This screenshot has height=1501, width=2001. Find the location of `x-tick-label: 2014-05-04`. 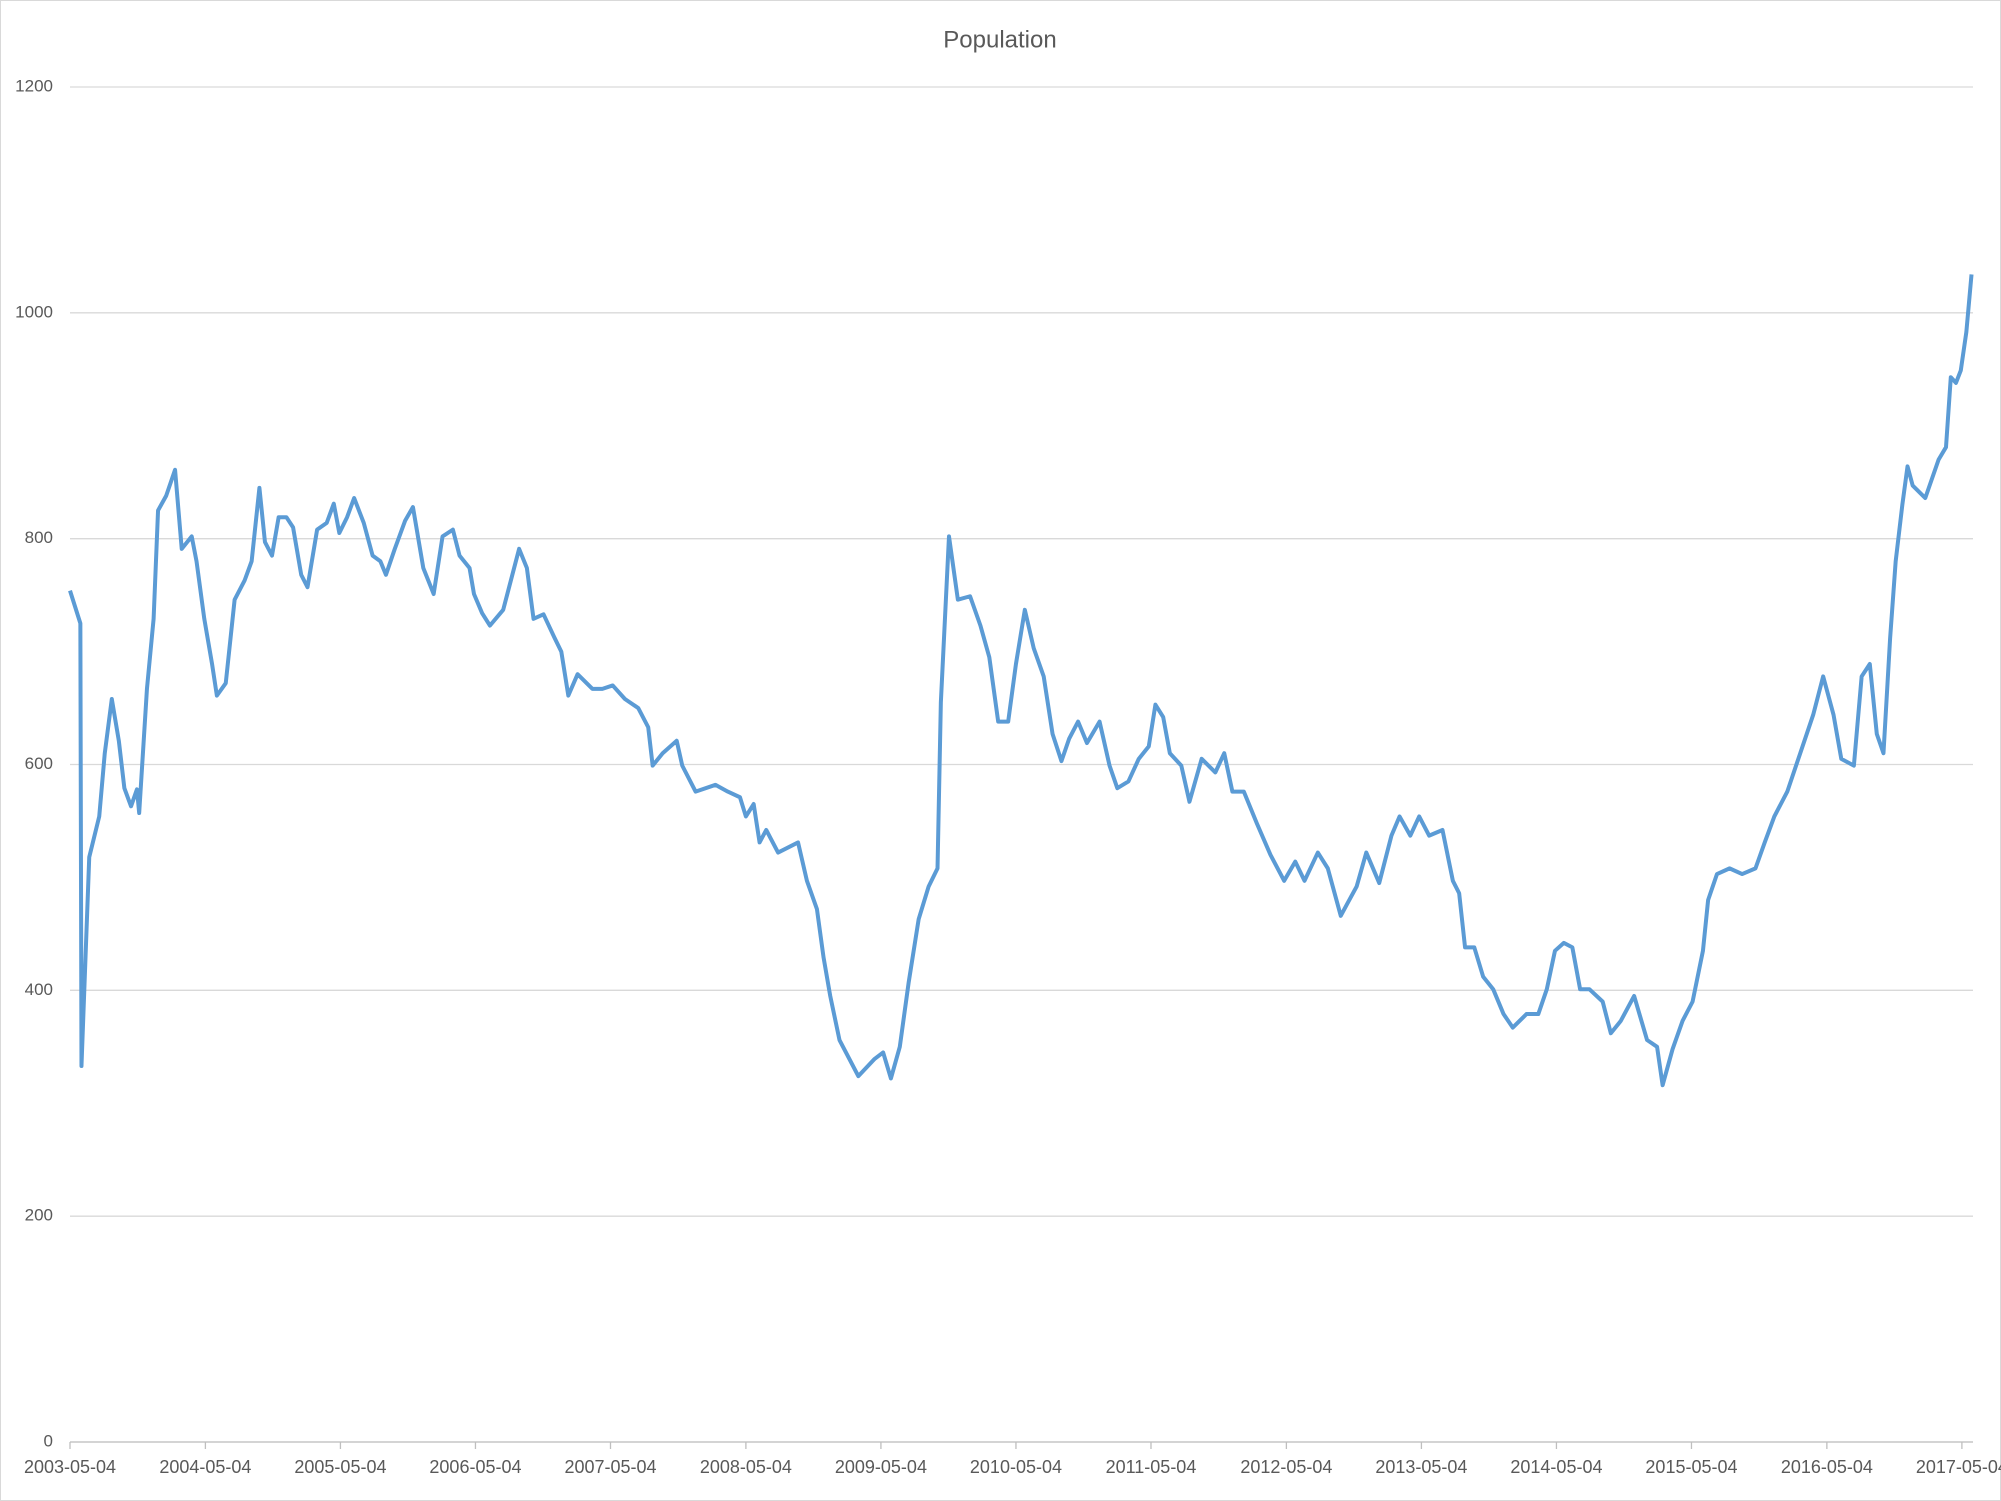

x-tick-label: 2014-05-04 is located at coordinates (1556, 1467).